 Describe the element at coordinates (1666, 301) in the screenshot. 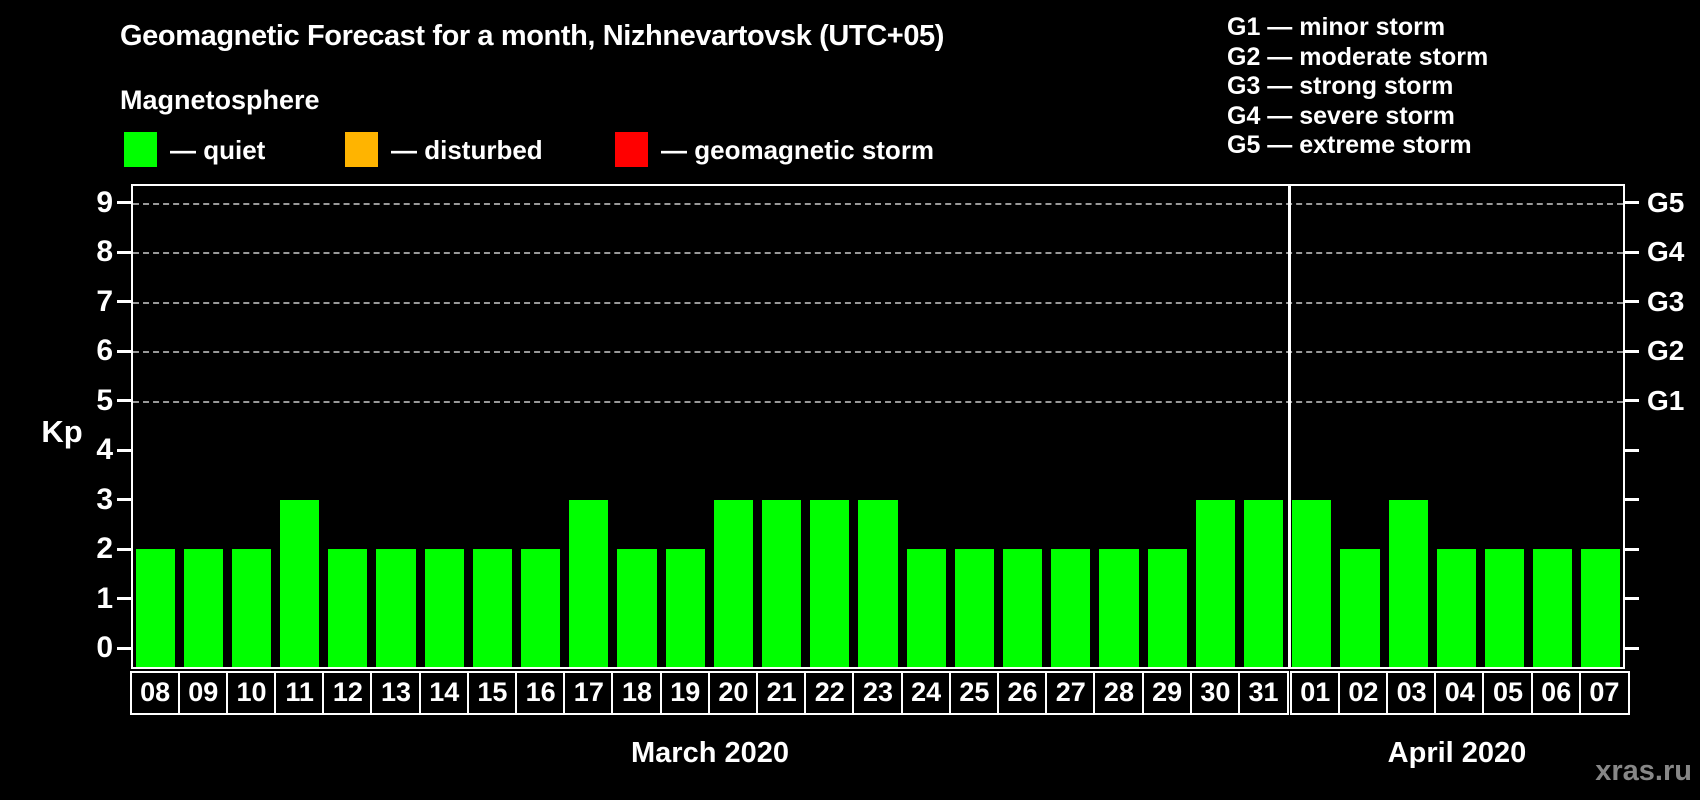

I see `g-axis-label-g3: G3` at that location.